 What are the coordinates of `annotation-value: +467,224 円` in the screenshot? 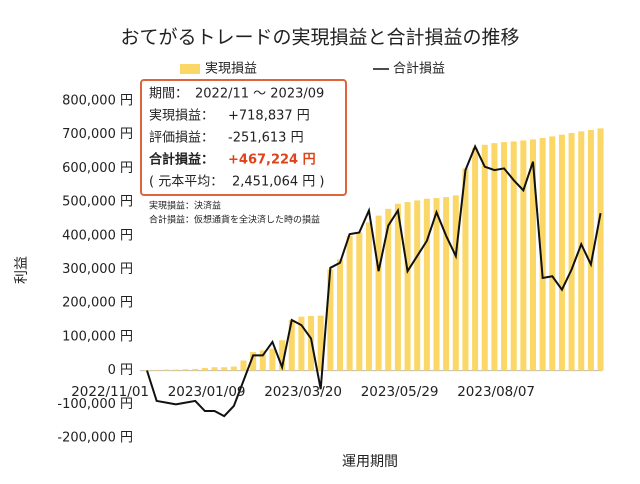 It's located at (272, 160).